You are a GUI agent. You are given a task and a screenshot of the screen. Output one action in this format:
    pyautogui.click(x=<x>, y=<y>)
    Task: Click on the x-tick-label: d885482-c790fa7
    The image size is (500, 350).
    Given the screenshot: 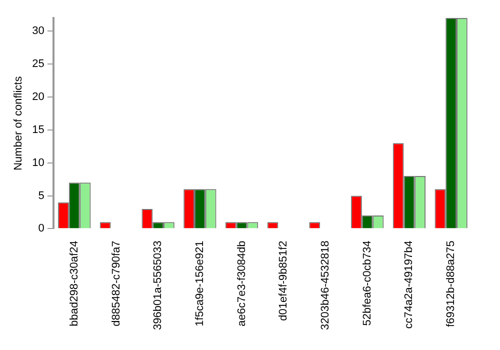 What is the action you would take?
    pyautogui.click(x=116, y=283)
    